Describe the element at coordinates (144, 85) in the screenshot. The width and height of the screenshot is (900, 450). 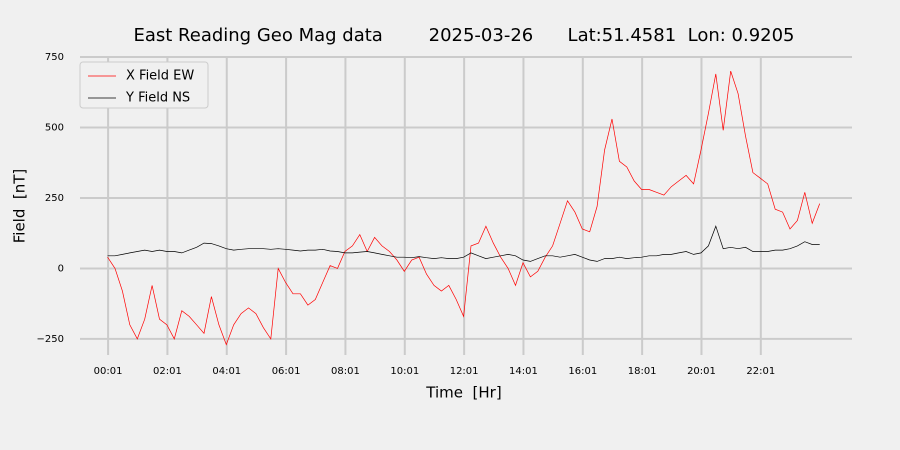
I see `legend-box` at that location.